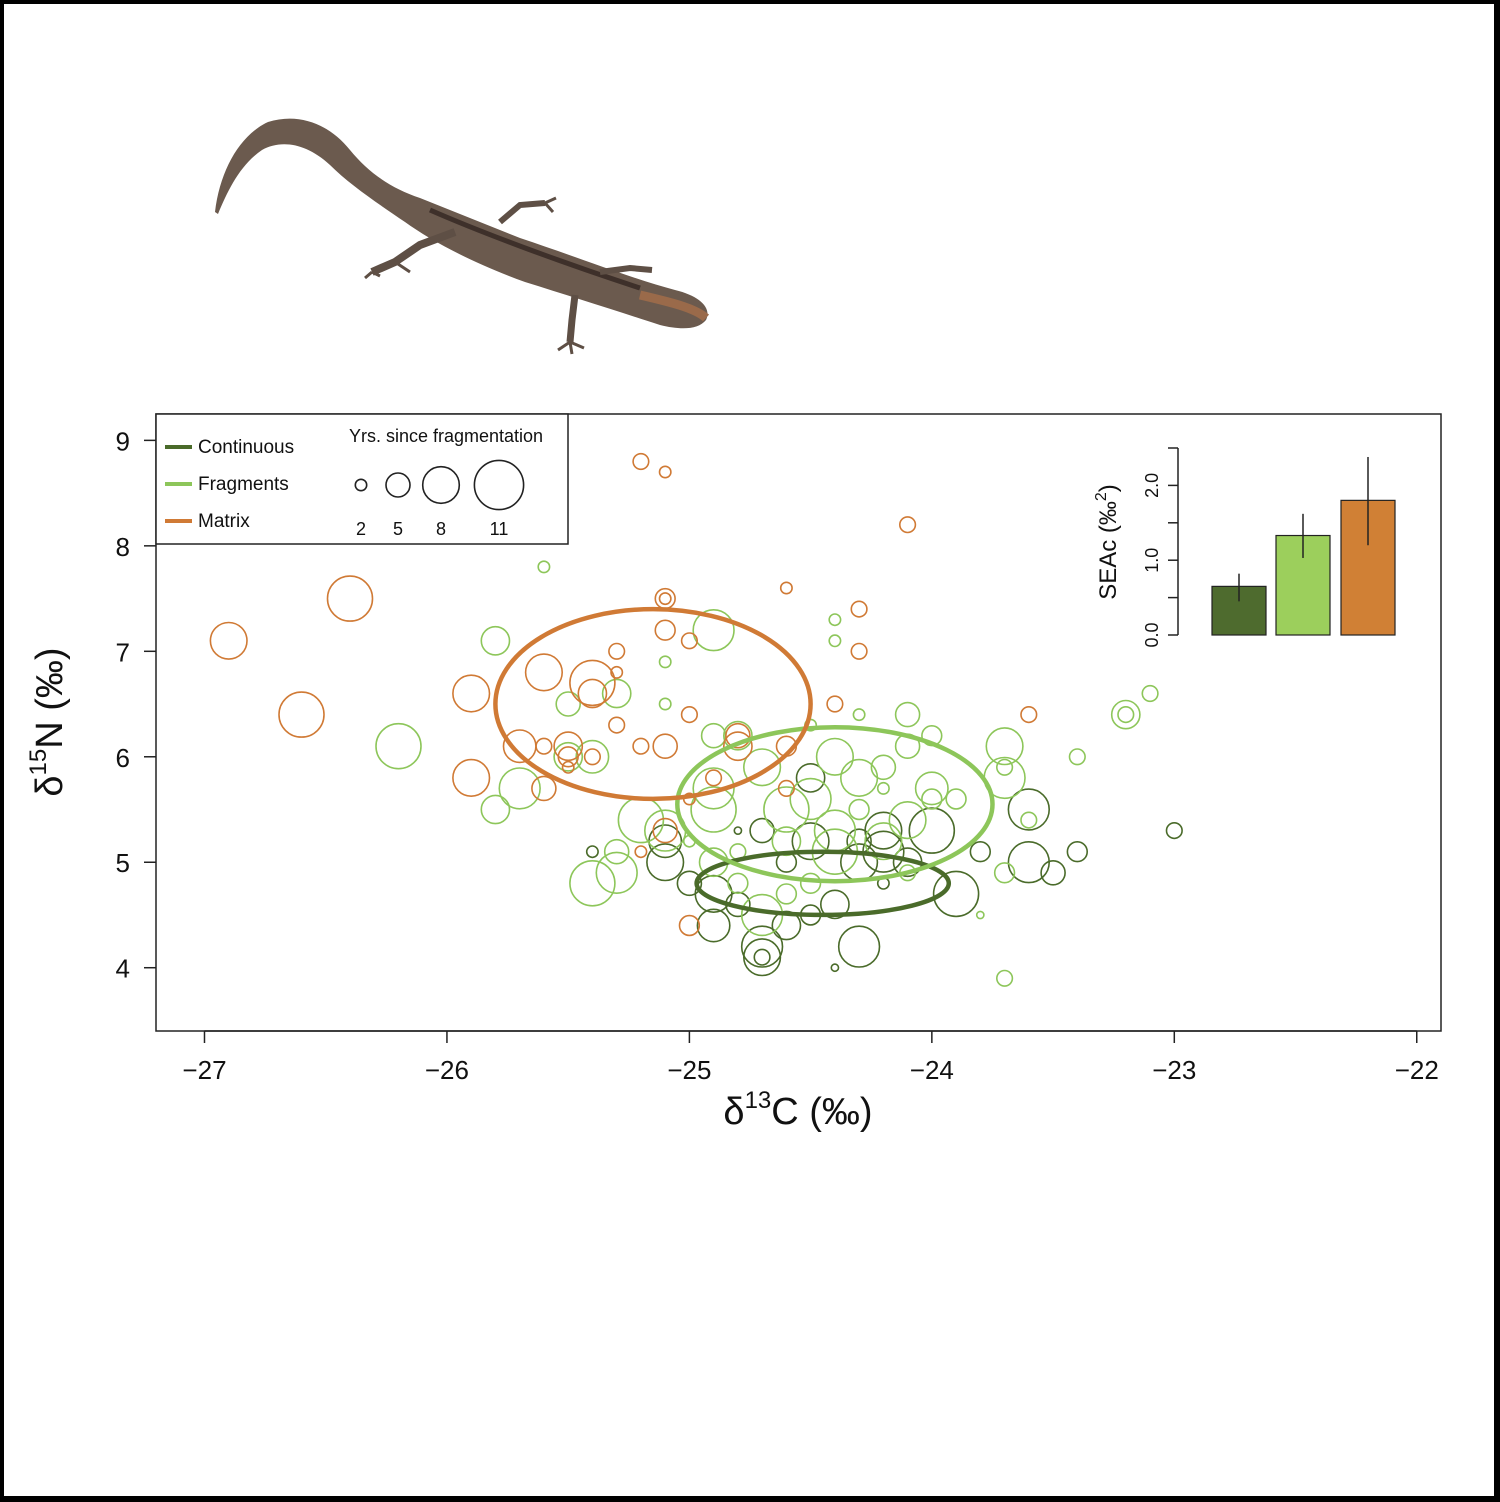  What do you see at coordinates (797, 1110) in the screenshot?
I see `x-axis-title: δ13C (‰)` at bounding box center [797, 1110].